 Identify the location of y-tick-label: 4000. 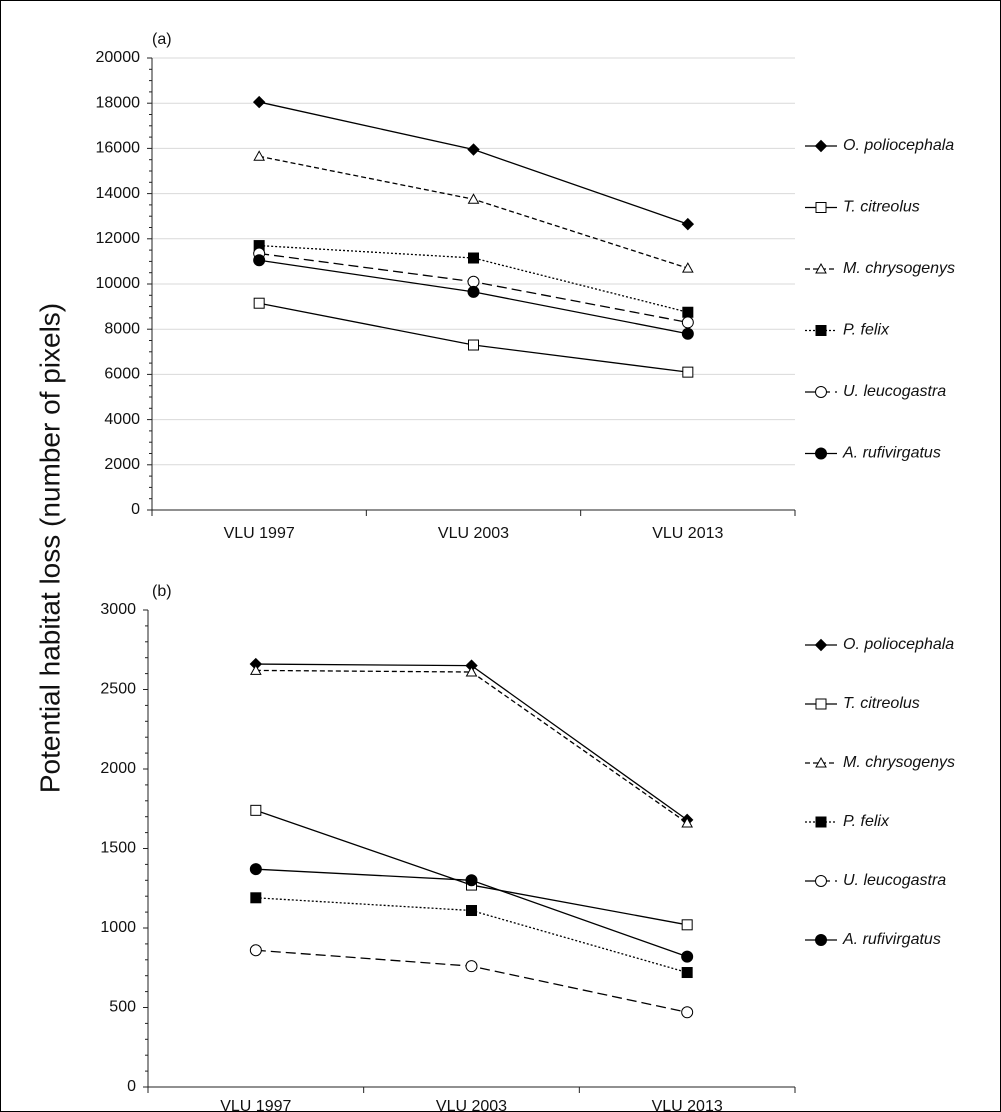
(122, 419).